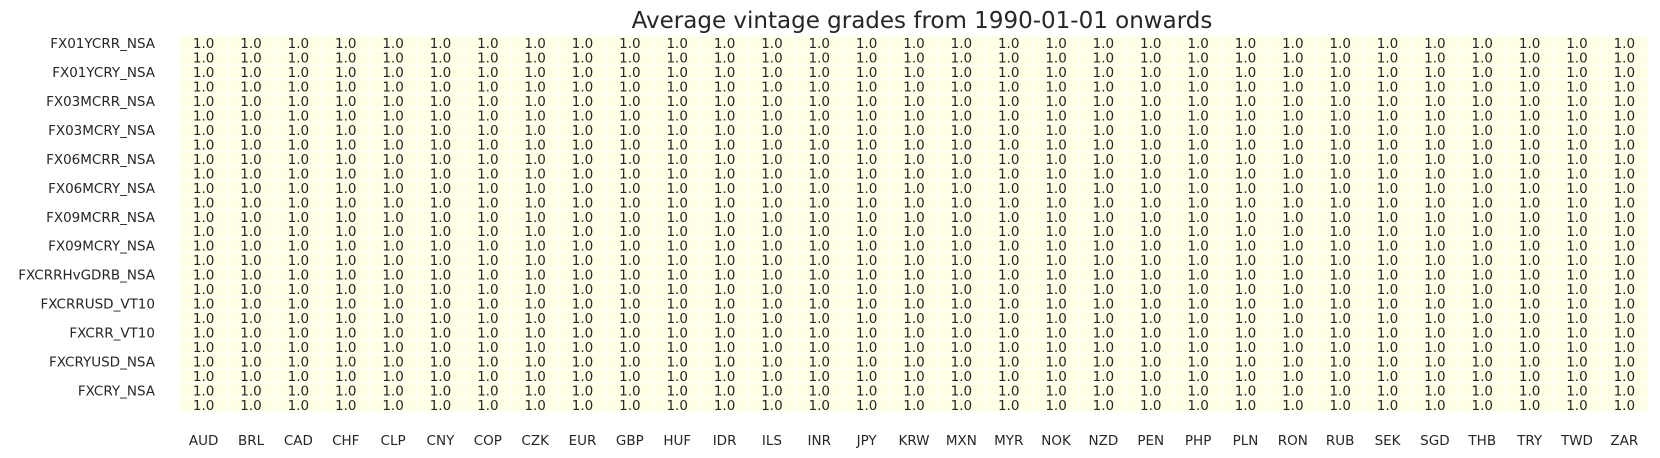 This screenshot has height=458, width=1660. Describe the element at coordinates (867, 441) in the screenshot. I see `x-tick-label: JPY` at that location.